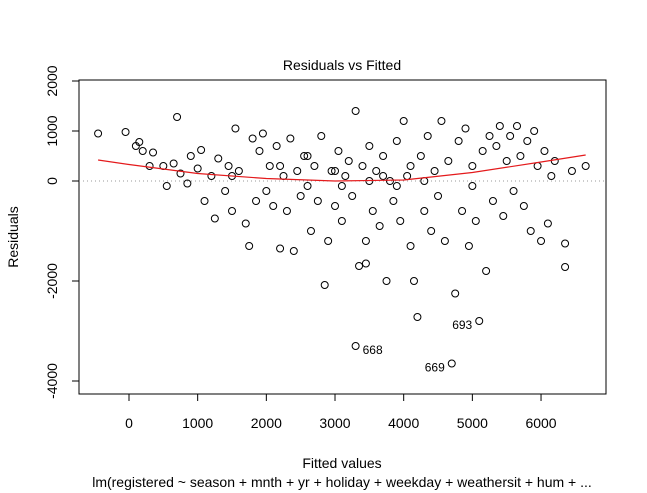 The height and width of the screenshot is (493, 647). What do you see at coordinates (197, 423) in the screenshot?
I see `x-tick-label: 1000` at bounding box center [197, 423].